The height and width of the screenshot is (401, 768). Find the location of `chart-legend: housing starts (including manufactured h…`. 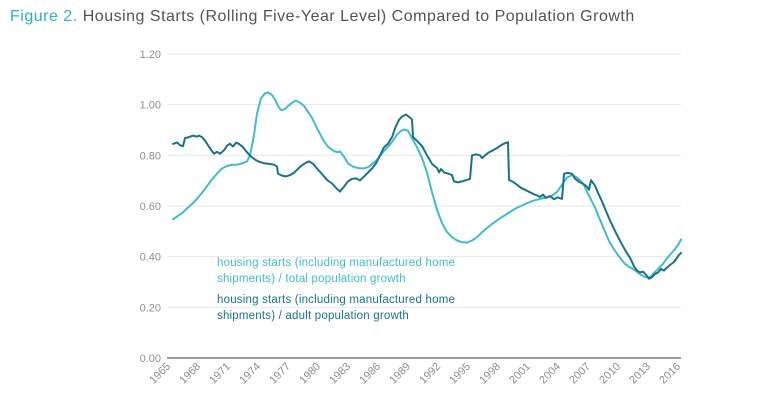

chart-legend: housing starts (including manufactured h… is located at coordinates (348, 293).